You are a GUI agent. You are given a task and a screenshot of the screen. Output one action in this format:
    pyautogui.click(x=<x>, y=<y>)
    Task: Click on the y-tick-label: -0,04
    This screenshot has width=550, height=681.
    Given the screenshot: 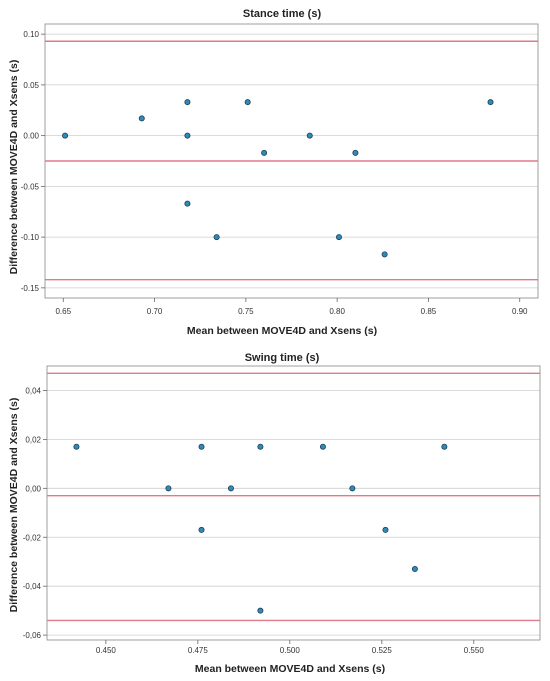 What is the action you would take?
    pyautogui.click(x=32, y=586)
    